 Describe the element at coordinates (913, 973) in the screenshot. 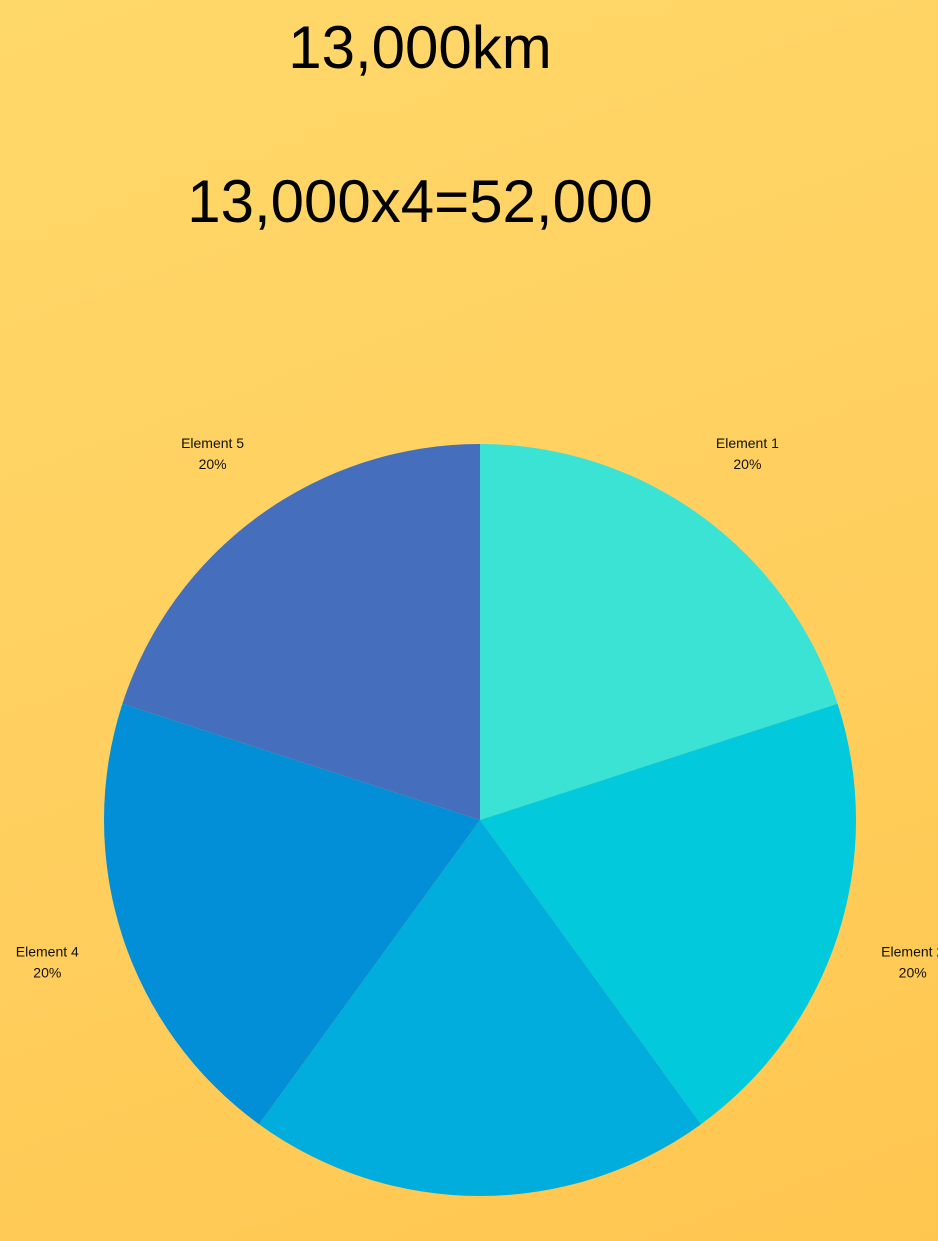

I see `slice-percent-element-2: 20%` at that location.